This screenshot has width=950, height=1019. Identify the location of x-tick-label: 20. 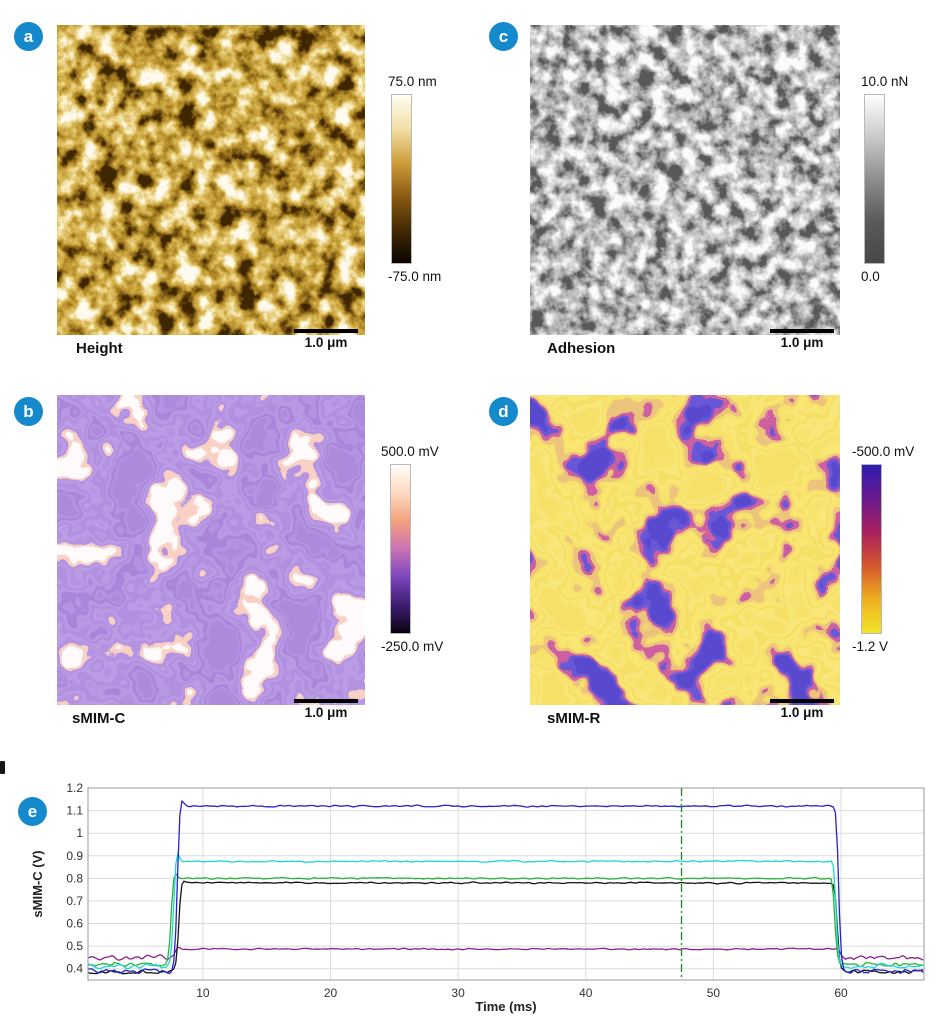
(331, 993).